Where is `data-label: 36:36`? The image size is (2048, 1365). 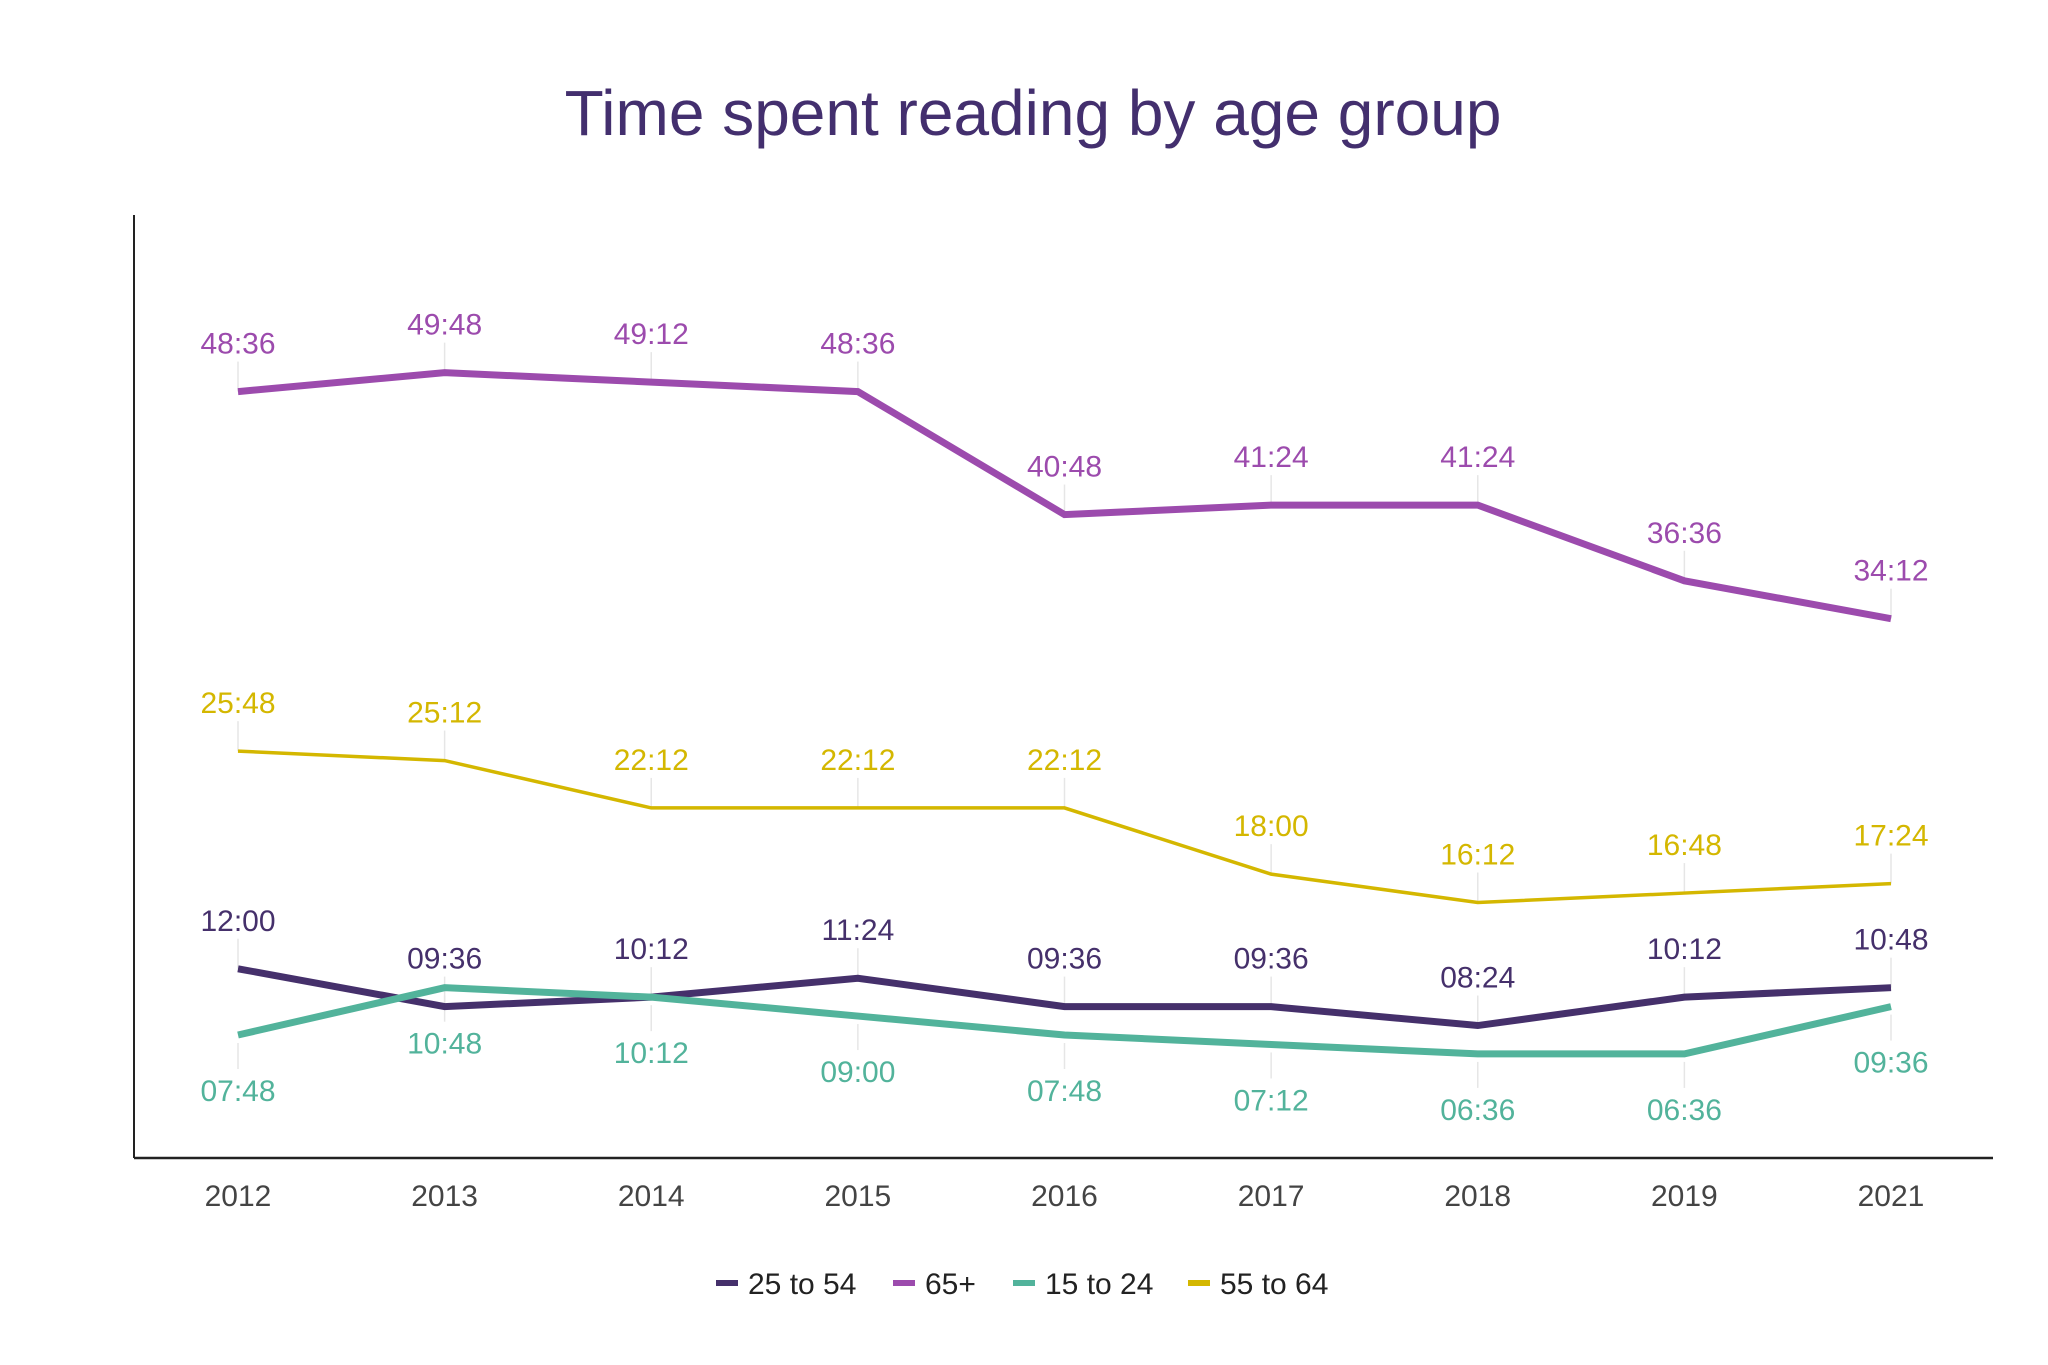
data-label: 36:36 is located at coordinates (1684, 533).